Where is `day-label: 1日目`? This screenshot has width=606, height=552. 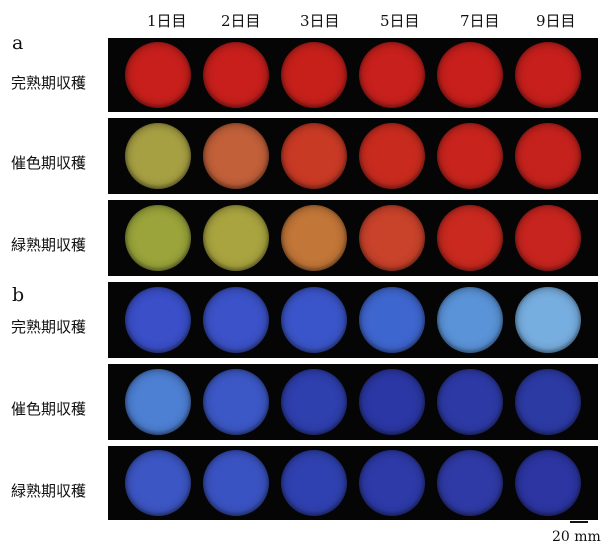
day-label: 1日目 is located at coordinates (167, 21).